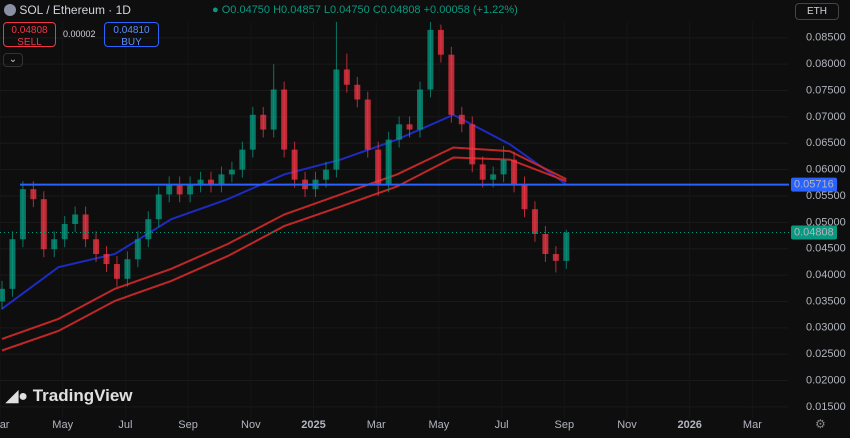 Image resolution: width=850 pixels, height=438 pixels. Describe the element at coordinates (820, 424) in the screenshot. I see `settings-icon: ⚙` at that location.